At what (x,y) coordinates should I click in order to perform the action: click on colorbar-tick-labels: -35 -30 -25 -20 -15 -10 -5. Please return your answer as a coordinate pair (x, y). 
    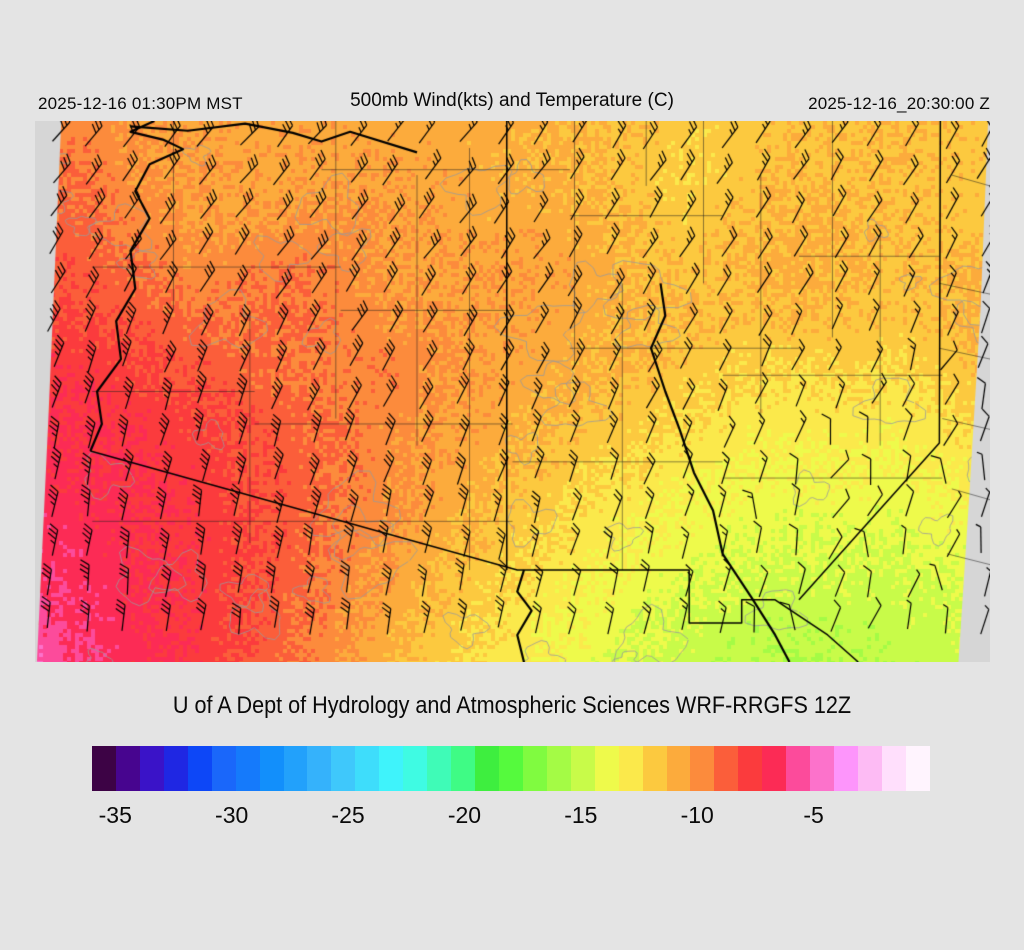
    Looking at the image, I should click on (511, 819).